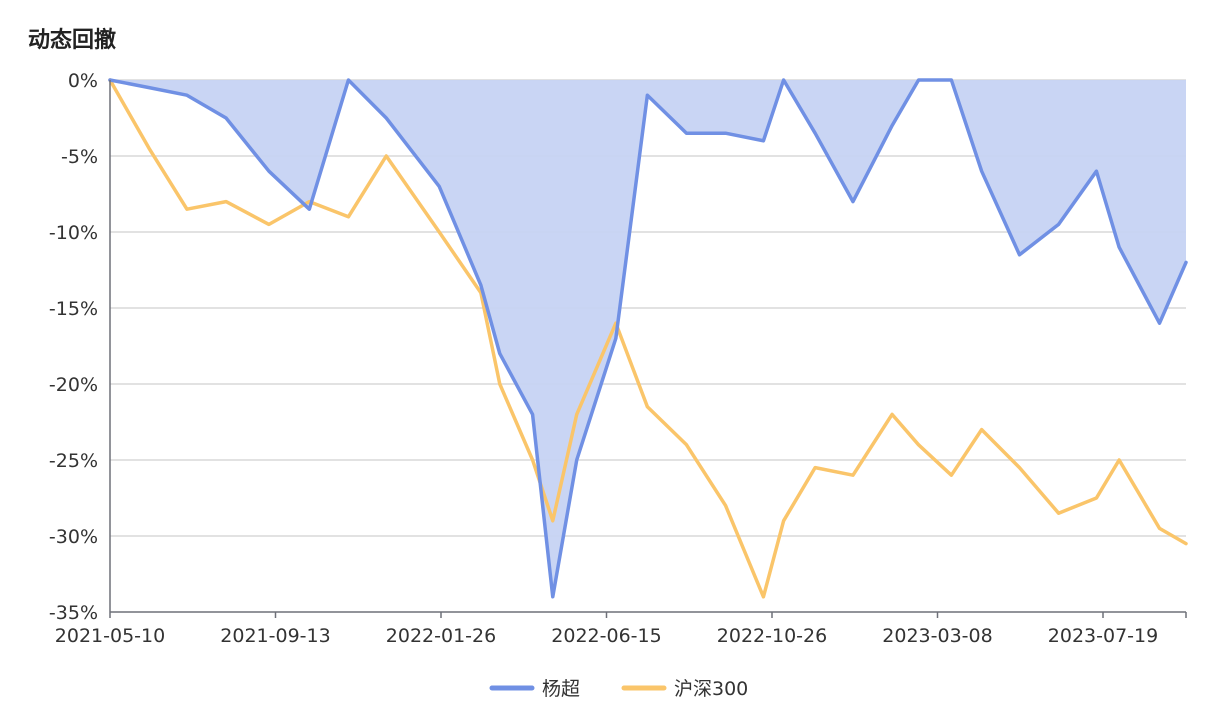  I want to click on y-tick-label: -30%, so click(73, 537).